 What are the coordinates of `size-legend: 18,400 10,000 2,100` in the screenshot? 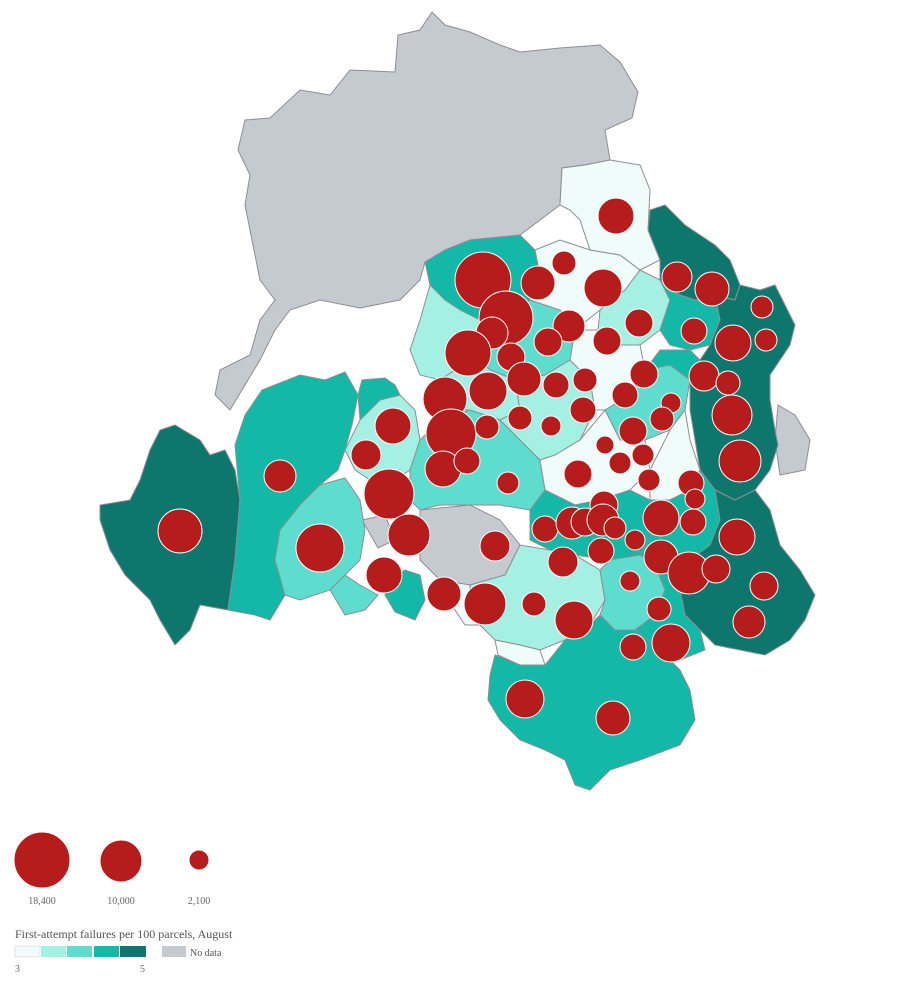 It's located at (112, 869).